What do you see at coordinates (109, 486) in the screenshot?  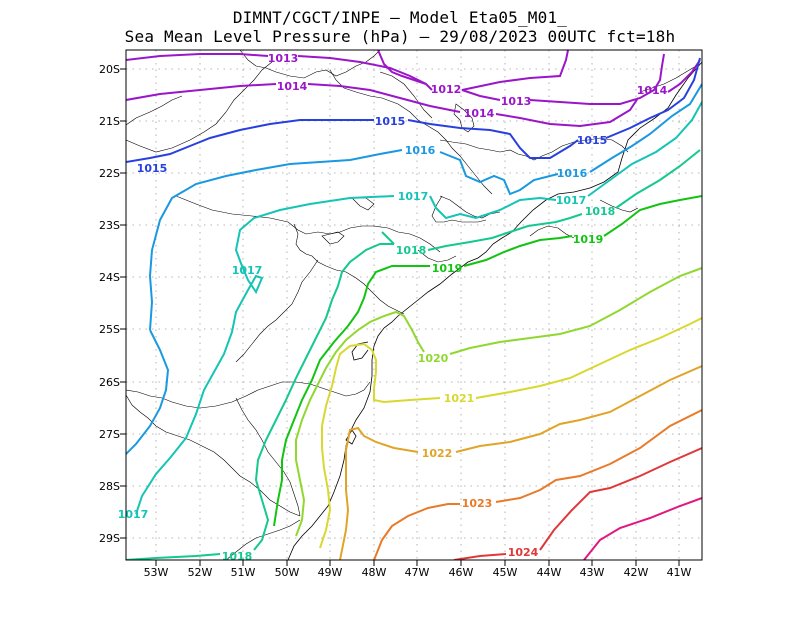 I see `y-tick-label: 28S` at bounding box center [109, 486].